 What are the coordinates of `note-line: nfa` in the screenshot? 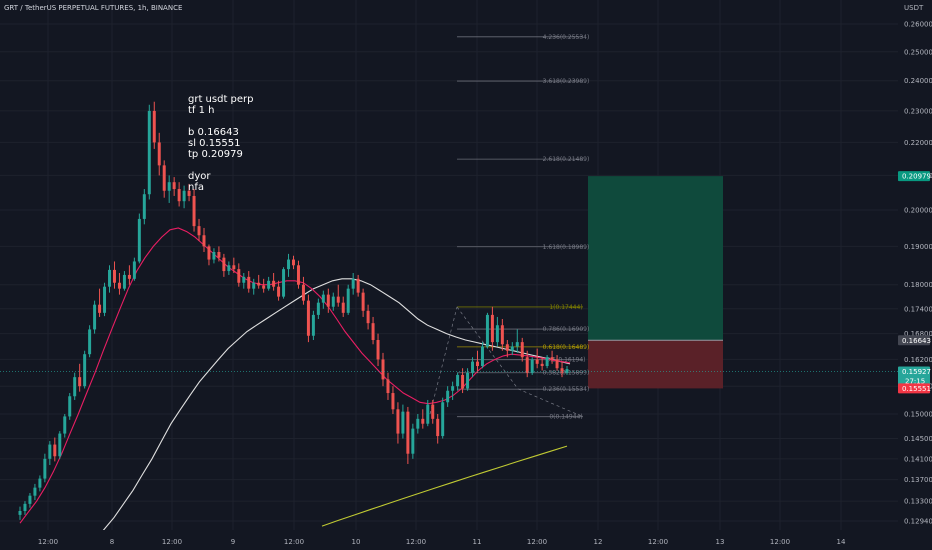 It's located at (196, 187).